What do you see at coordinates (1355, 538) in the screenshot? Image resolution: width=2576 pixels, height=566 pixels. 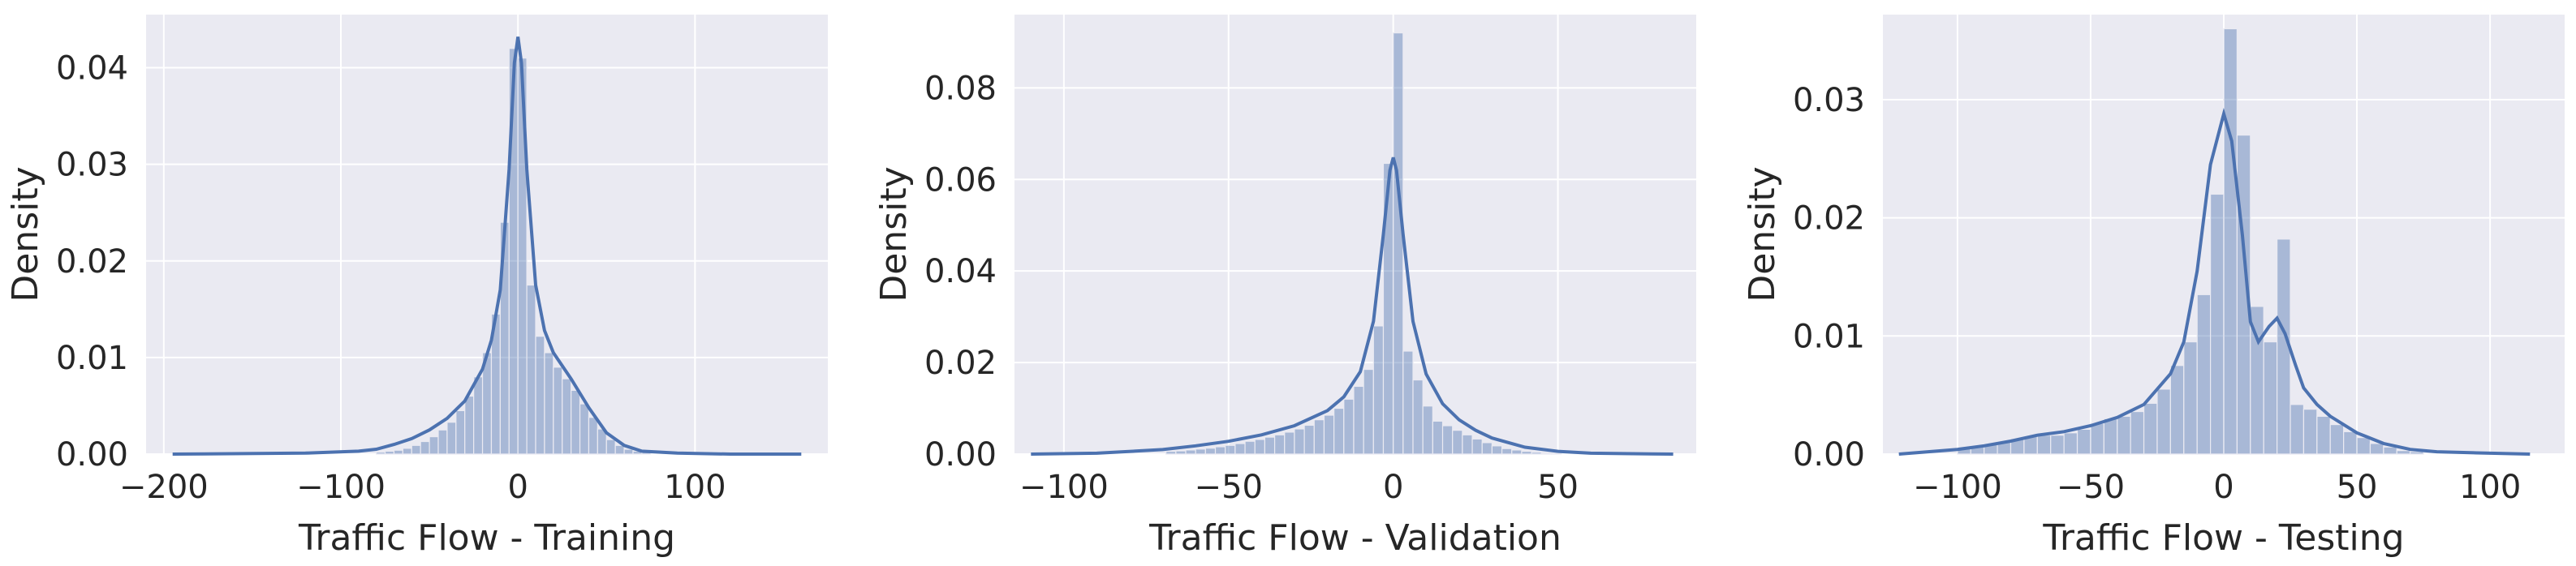 I see `x-axis-label: Traffic Flow - Validation` at bounding box center [1355, 538].